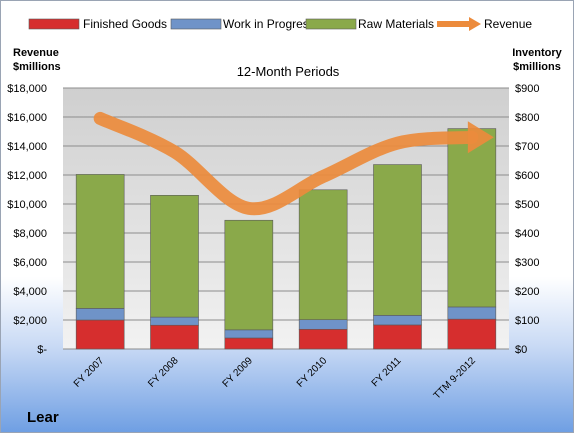  Describe the element at coordinates (312, 372) in the screenshot. I see `category-label: FY 2010` at that location.